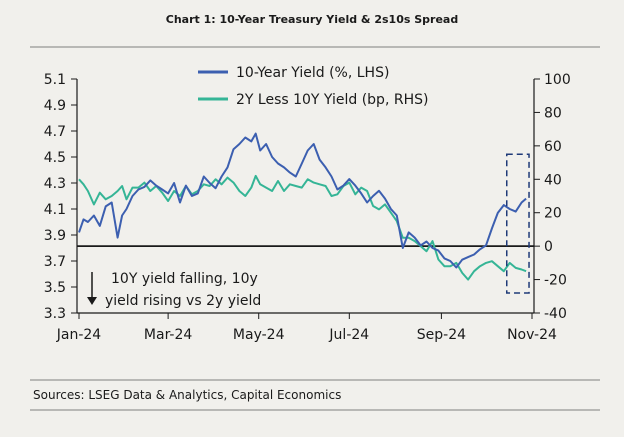  I want to click on x-tick-label: Sep-24, so click(441, 335).